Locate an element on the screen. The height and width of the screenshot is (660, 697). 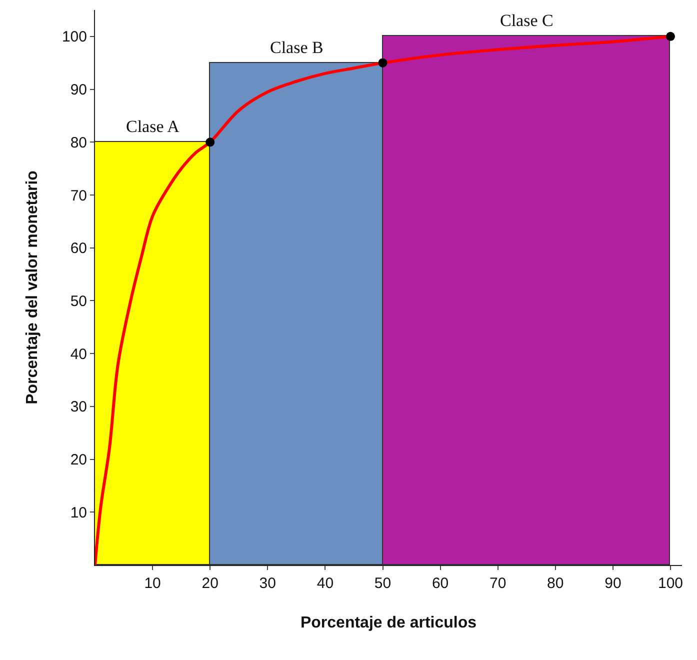
x-tick-label: 80 is located at coordinates (555, 583).